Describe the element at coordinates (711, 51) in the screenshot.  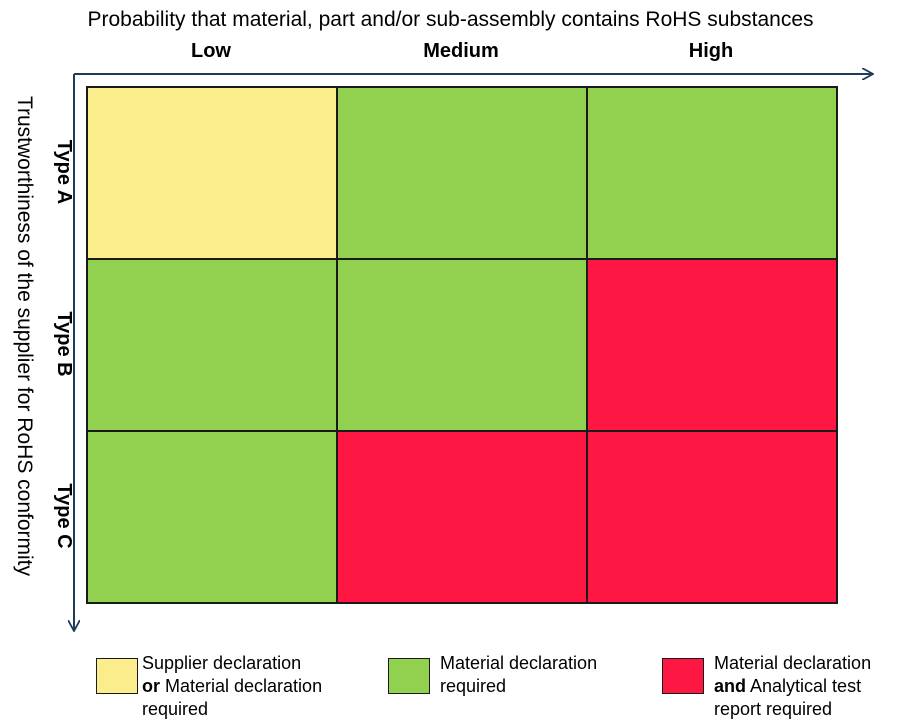
I see `column-label-high: High` at that location.